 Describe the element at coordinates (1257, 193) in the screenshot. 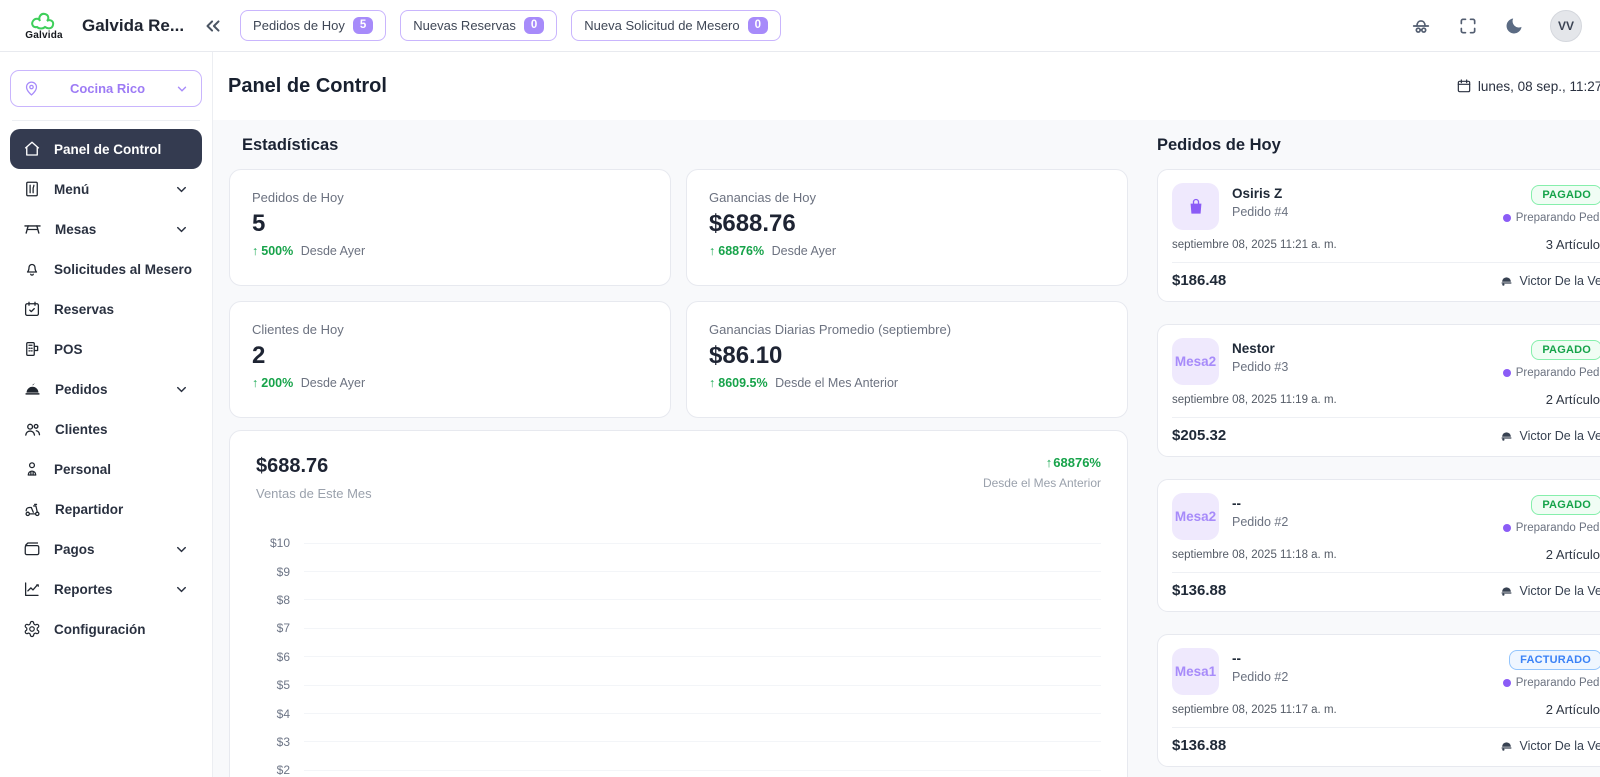

I see `customer-name: Osiris Z` at that location.